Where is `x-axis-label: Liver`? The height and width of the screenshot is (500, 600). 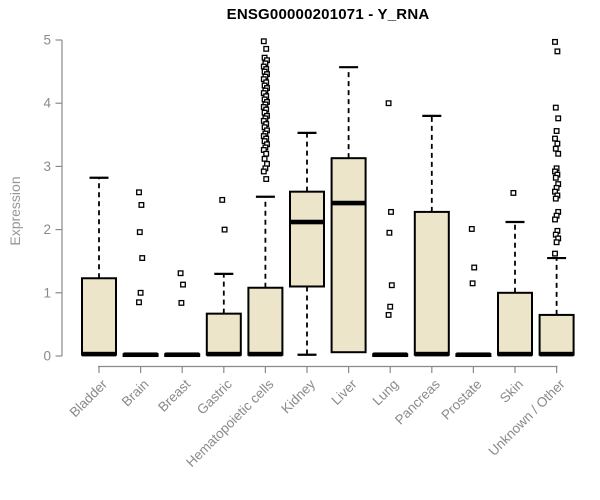 x-axis-label: Liver is located at coordinates (344, 392).